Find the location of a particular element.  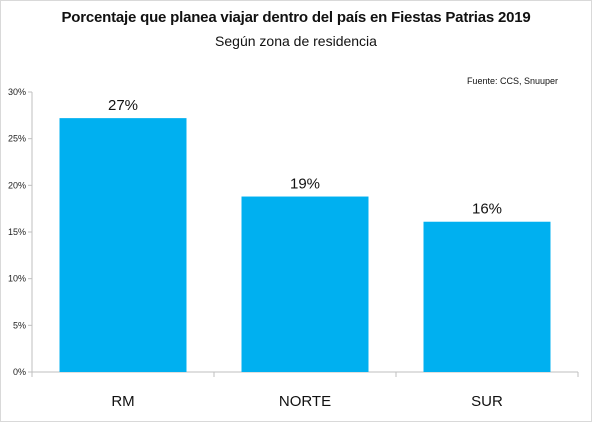

data-label: 27% is located at coordinates (123, 105).